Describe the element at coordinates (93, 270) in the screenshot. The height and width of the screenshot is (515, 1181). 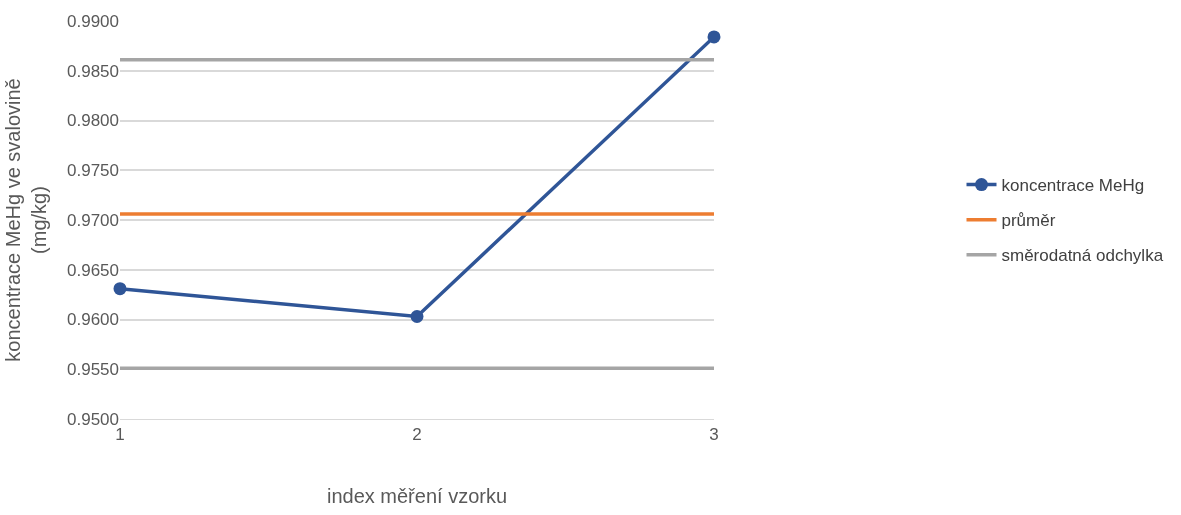
I see `y-tick-label: 0.9650` at that location.